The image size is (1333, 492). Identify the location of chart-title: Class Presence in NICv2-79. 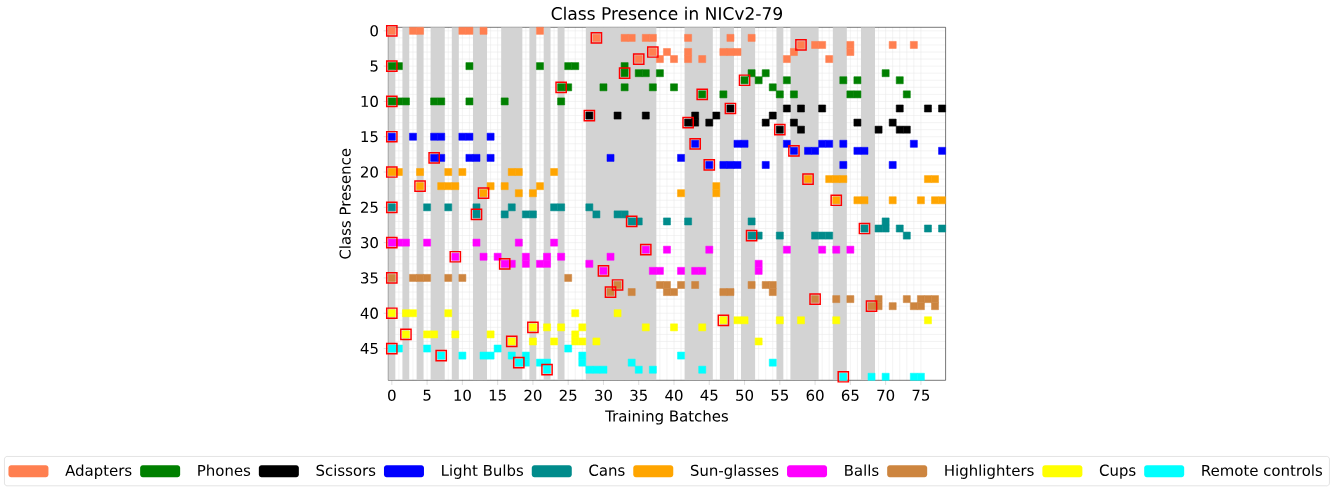
(666, 13).